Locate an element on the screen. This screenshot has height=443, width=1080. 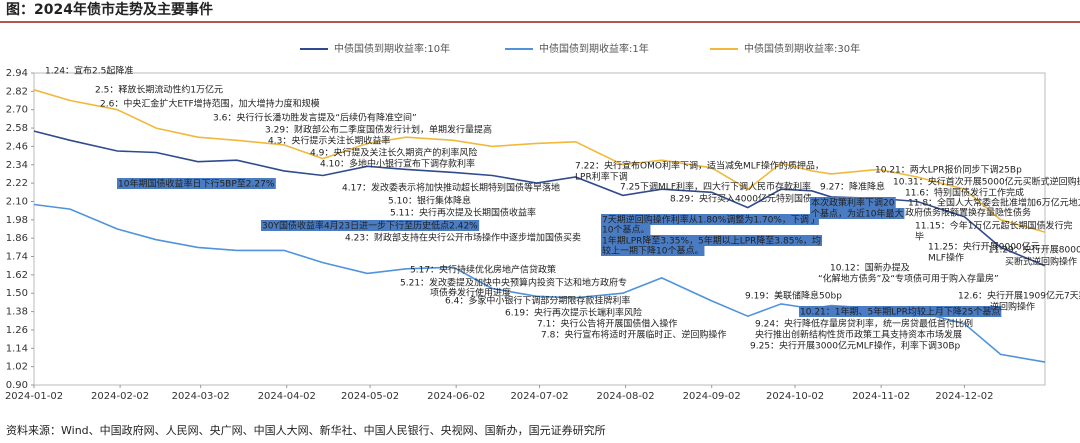
x-tick-label: 2024-04-02 is located at coordinates (287, 396).